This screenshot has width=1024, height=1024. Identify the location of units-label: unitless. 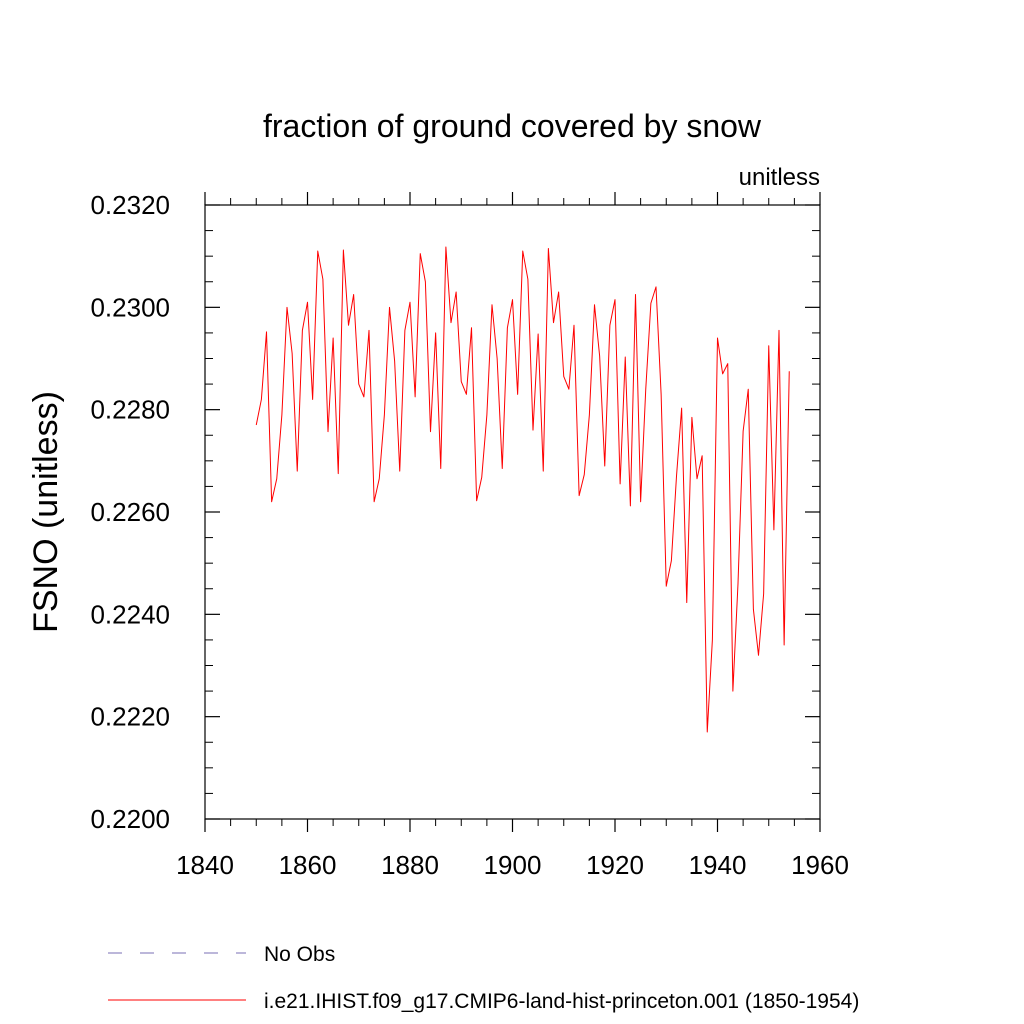
(779, 177).